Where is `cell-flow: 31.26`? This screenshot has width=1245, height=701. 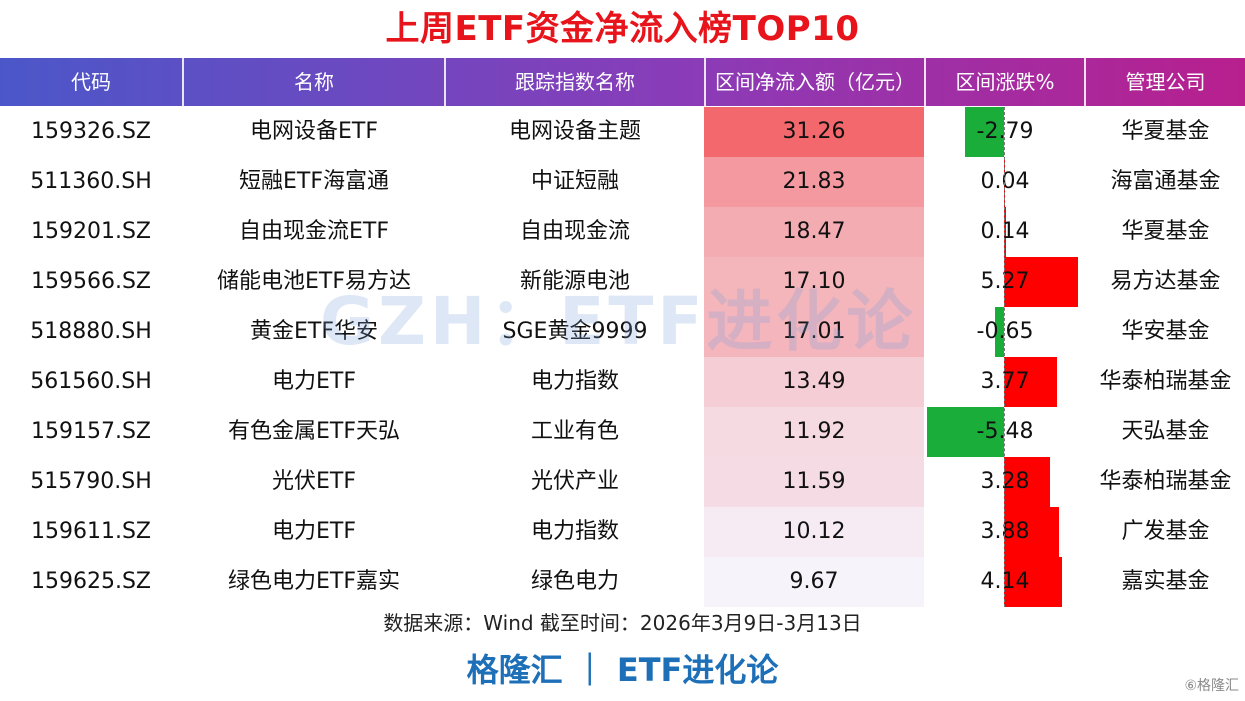
cell-flow: 31.26 is located at coordinates (814, 131).